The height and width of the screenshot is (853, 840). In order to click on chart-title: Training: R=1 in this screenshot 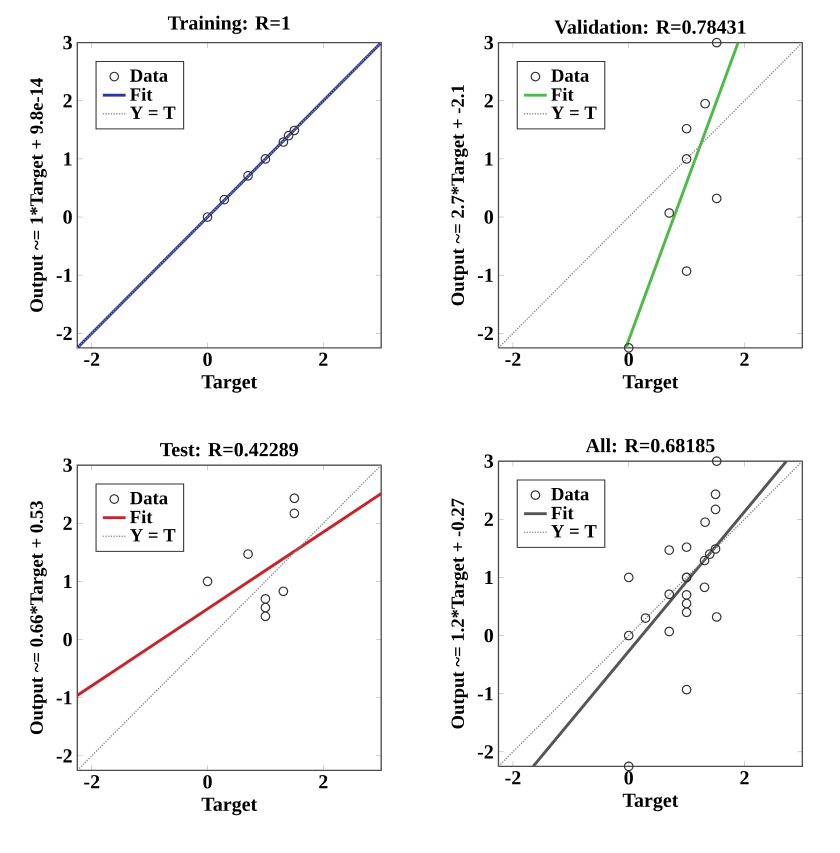, I will do `click(229, 25)`.